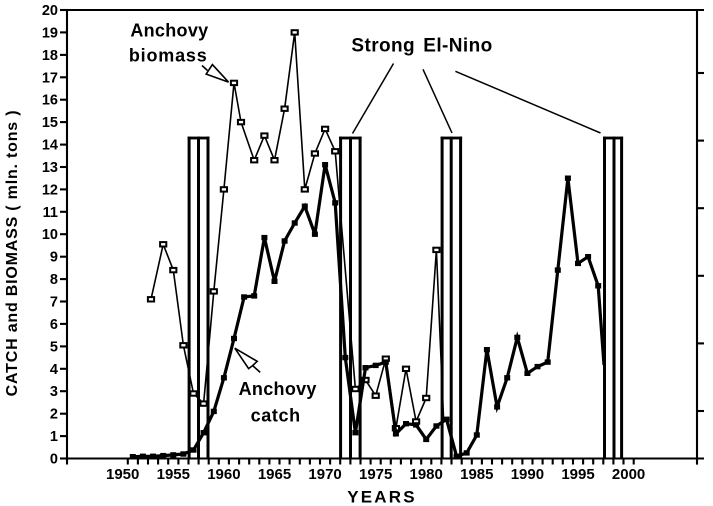 This screenshot has width=713, height=506. What do you see at coordinates (383, 46) in the screenshot?
I see `svg-text: Strong` at bounding box center [383, 46].